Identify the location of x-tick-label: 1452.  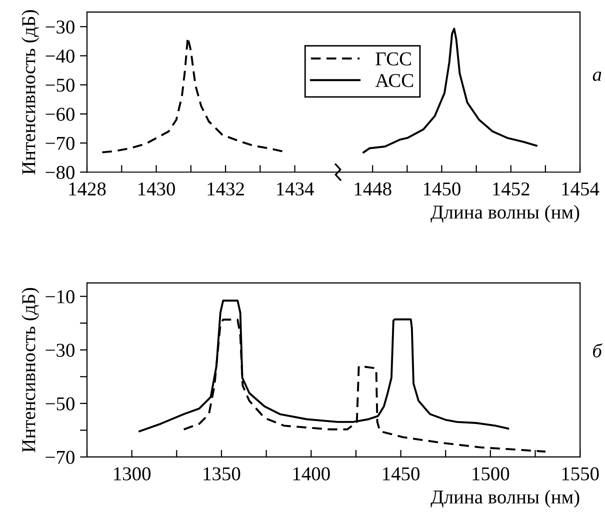
(511, 189).